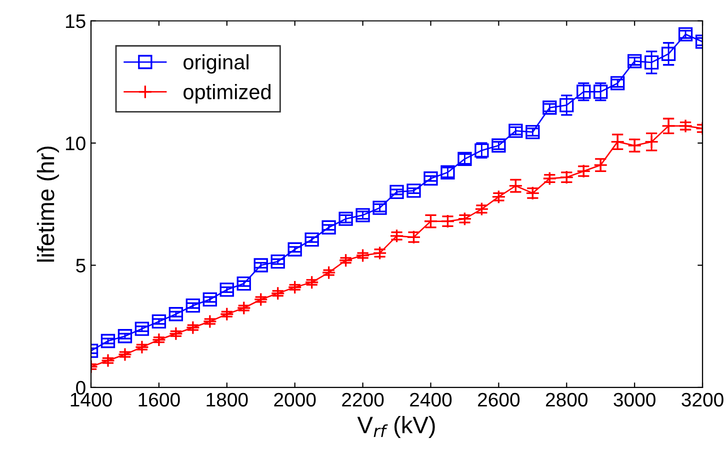  Describe the element at coordinates (227, 399) in the screenshot. I see `x-tick-label: 1800` at that location.